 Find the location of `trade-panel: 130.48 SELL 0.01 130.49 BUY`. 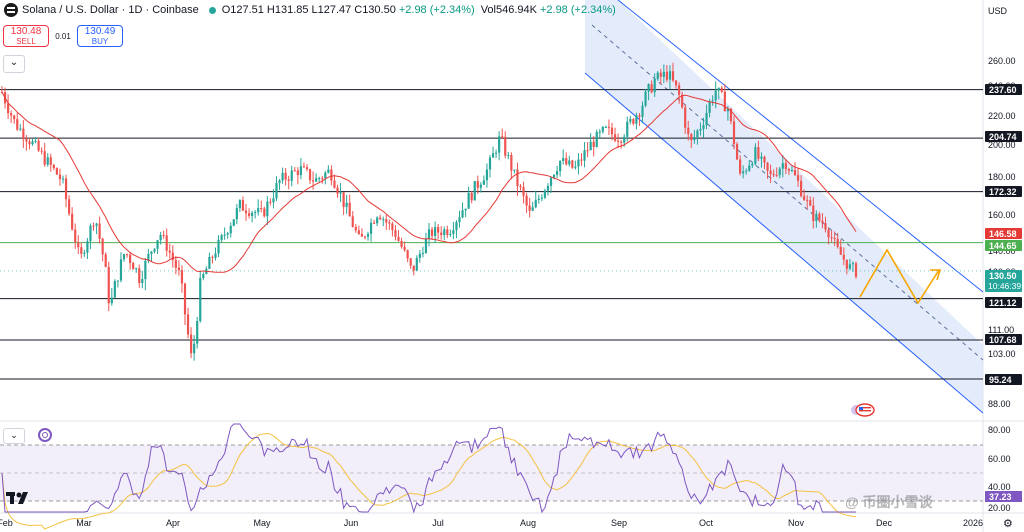

trade-panel: 130.48 SELL 0.01 130.49 BUY is located at coordinates (63, 36).